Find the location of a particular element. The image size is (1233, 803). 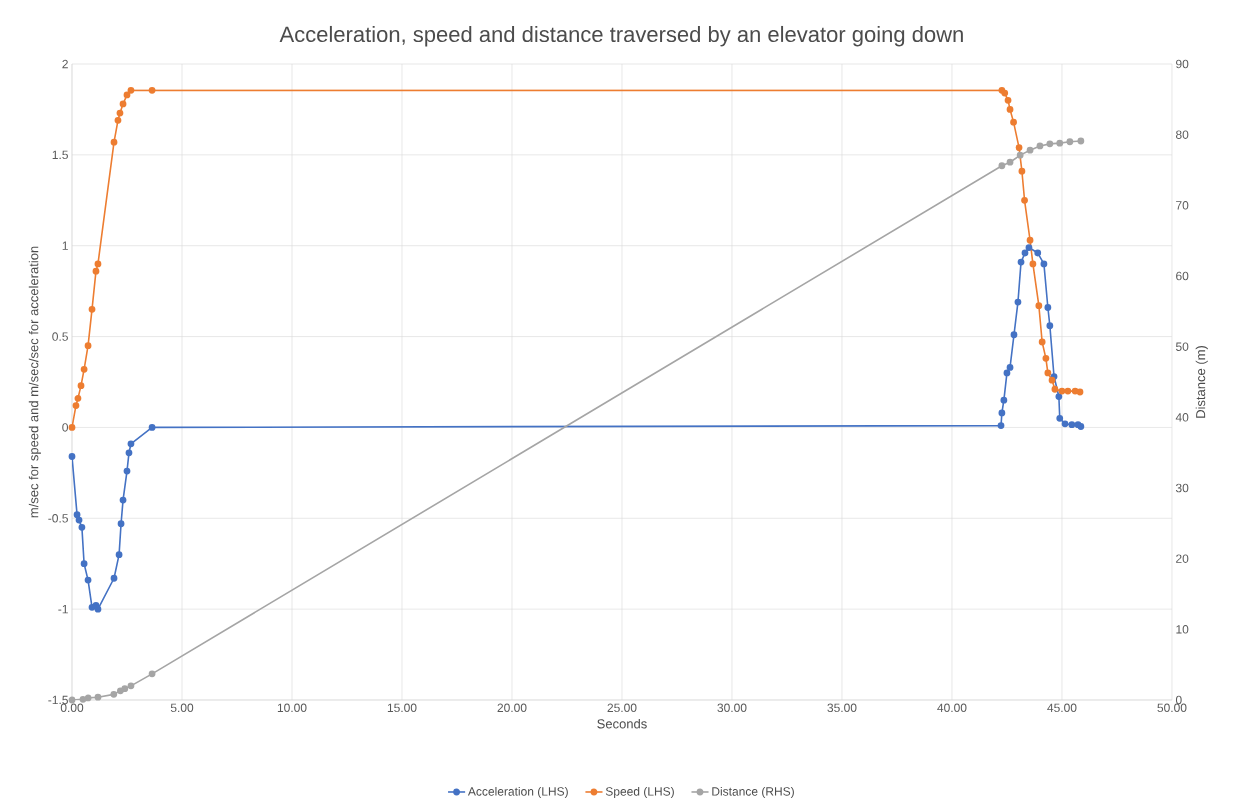

x-tick-label: 15.00 is located at coordinates (402, 708).